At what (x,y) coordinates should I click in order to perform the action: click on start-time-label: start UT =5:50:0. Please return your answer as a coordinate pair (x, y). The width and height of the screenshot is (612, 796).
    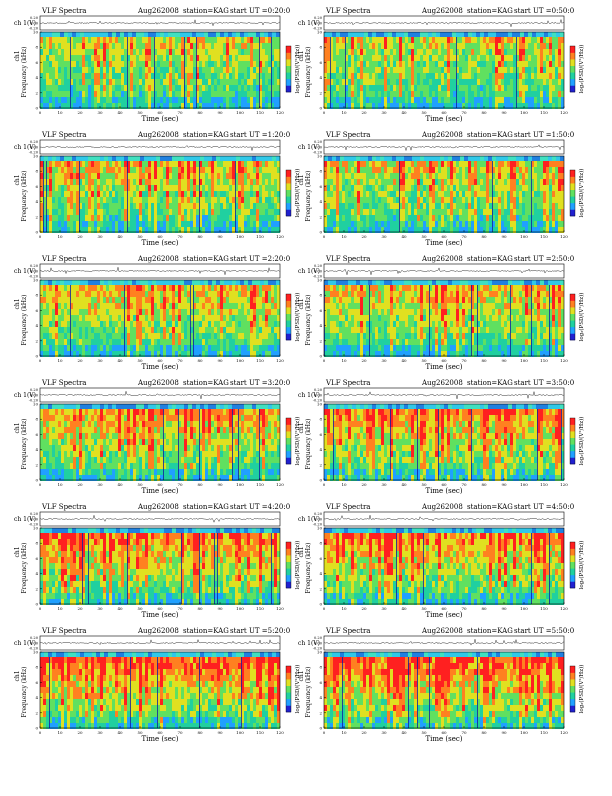
    Looking at the image, I should click on (544, 631).